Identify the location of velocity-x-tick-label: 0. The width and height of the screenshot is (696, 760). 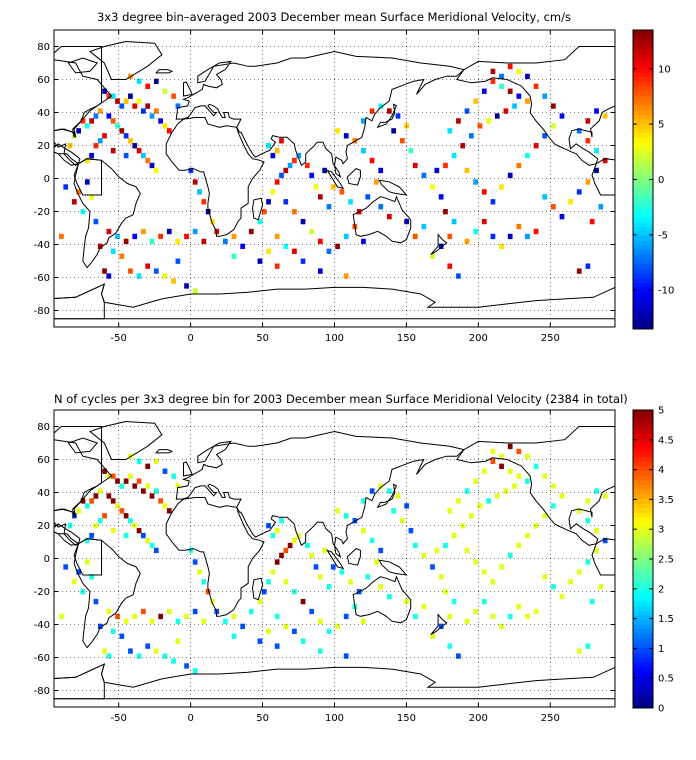
(190, 338).